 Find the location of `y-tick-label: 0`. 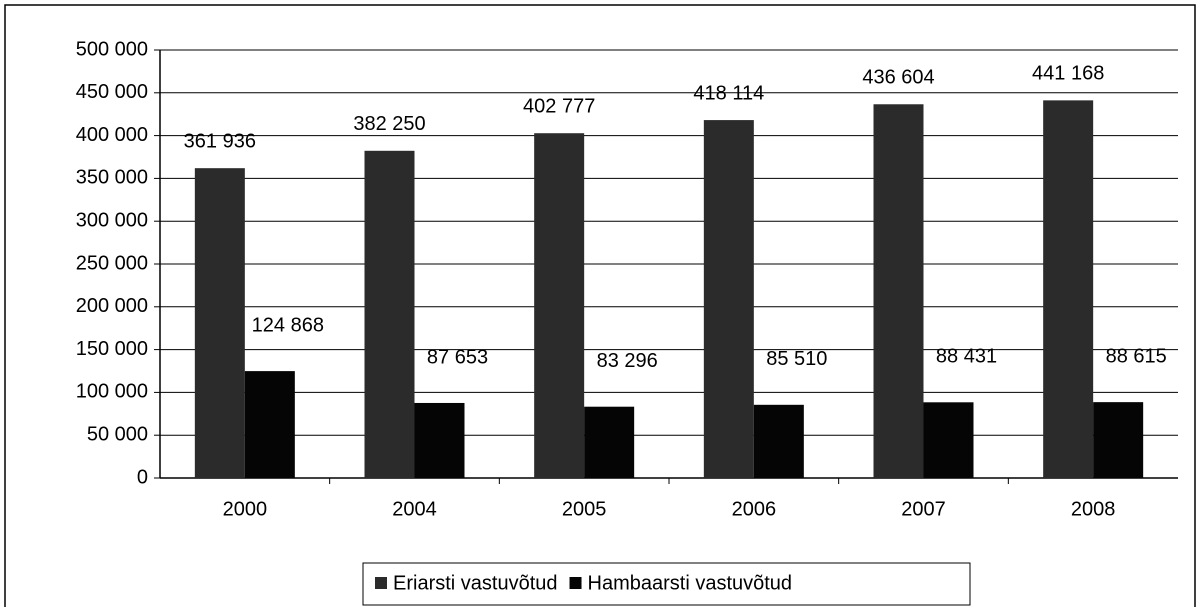

y-tick-label: 0 is located at coordinates (142, 477).